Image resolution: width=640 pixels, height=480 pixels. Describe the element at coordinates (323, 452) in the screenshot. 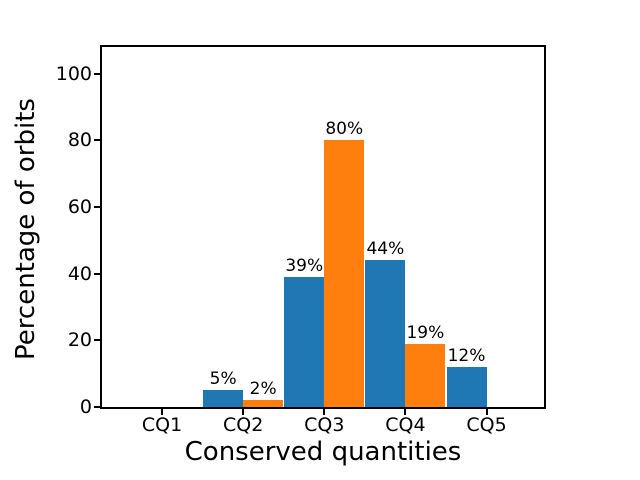

I see `x-axis-label: Conserved quantities` at that location.